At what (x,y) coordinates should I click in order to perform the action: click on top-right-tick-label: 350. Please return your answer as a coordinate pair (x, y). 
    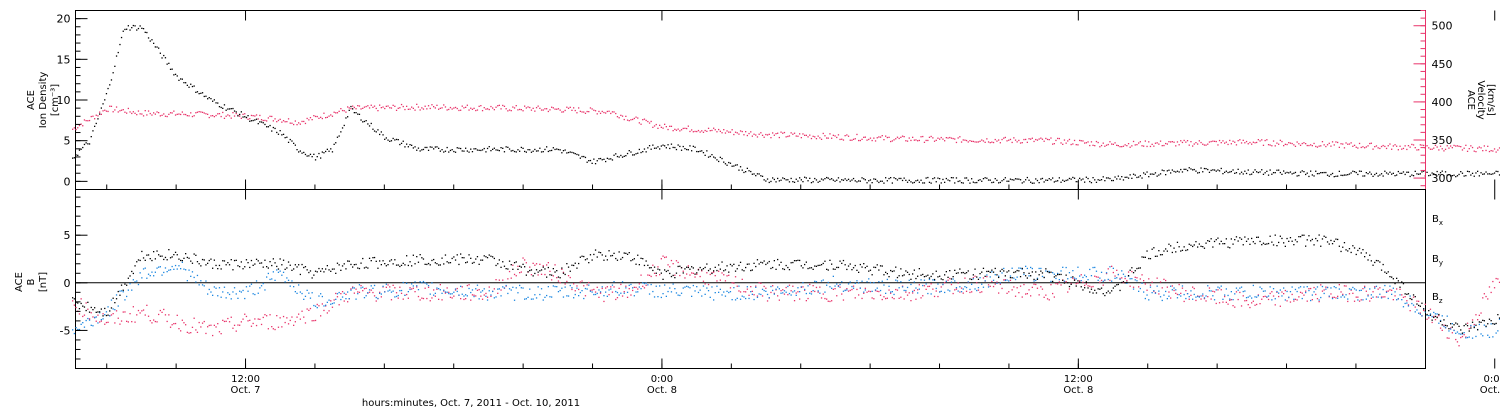
    Looking at the image, I should click on (1442, 140).